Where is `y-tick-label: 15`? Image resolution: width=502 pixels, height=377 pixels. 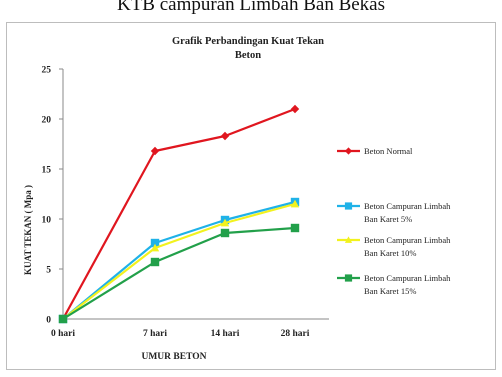 y-tick-label: 15 is located at coordinates (47, 171).